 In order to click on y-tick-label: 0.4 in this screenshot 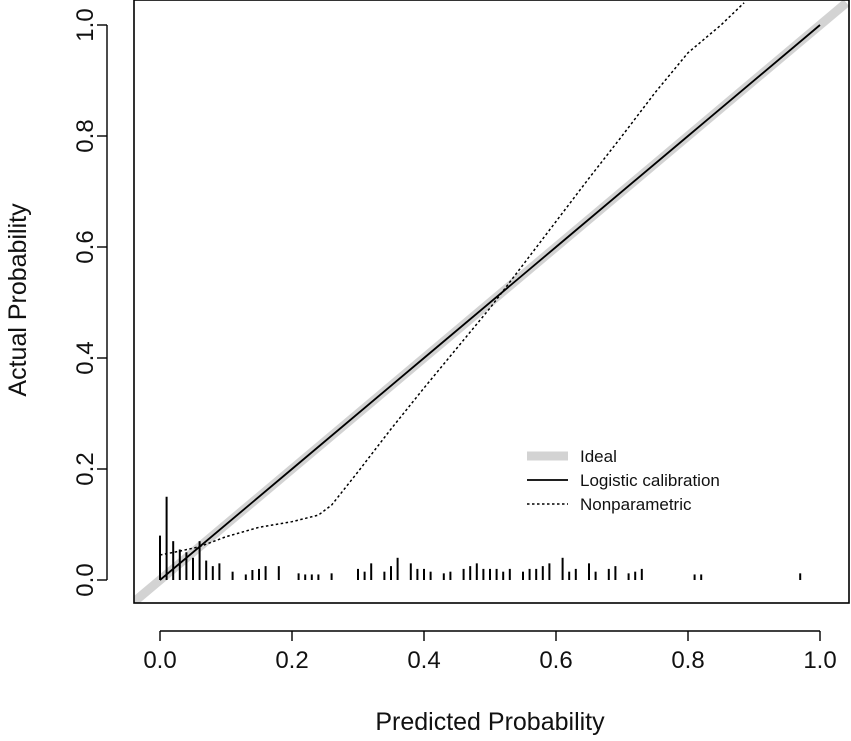, I will do `click(85, 357)`.